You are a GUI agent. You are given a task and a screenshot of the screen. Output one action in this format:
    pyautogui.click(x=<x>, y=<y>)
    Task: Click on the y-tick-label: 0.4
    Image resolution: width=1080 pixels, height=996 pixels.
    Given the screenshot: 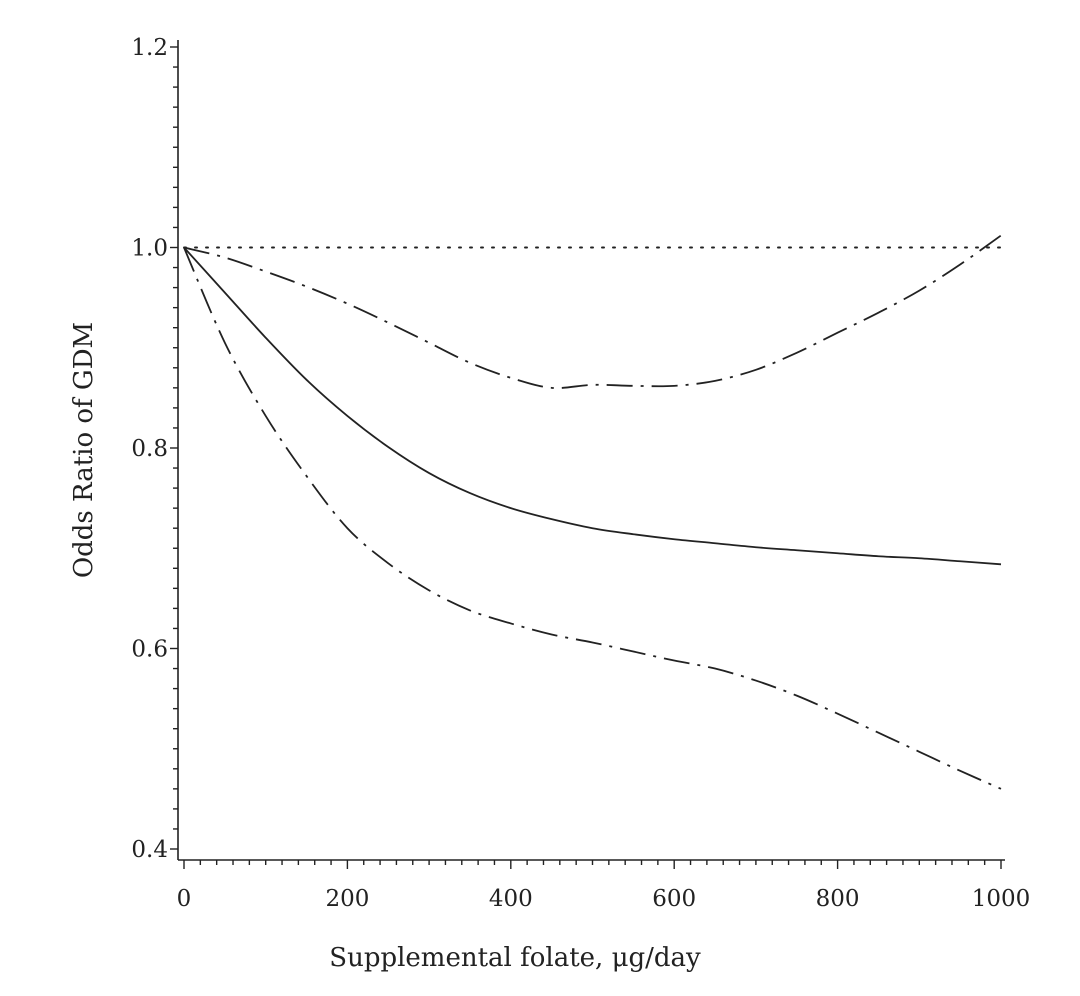 What is the action you would take?
    pyautogui.click(x=149, y=850)
    